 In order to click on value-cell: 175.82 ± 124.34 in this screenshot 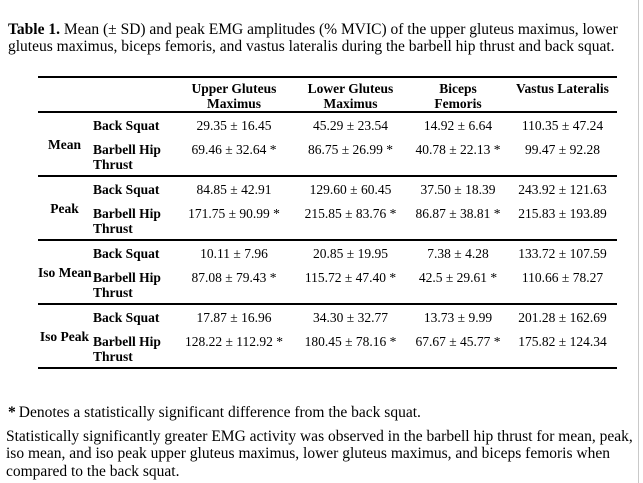, I will do `click(562, 349)`.